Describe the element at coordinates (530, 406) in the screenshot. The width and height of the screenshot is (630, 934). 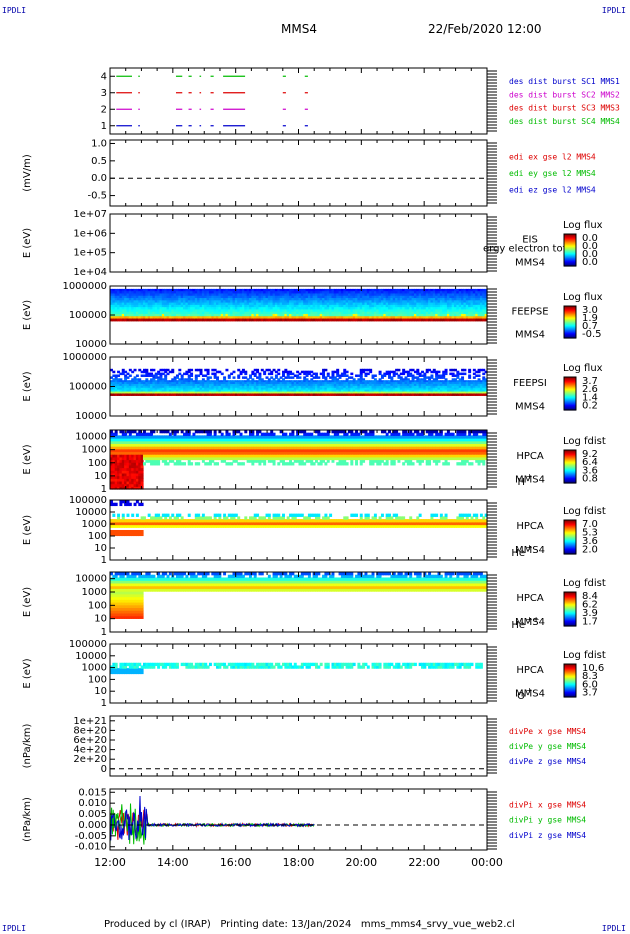
I see `instrument-label: MMS4` at that location.